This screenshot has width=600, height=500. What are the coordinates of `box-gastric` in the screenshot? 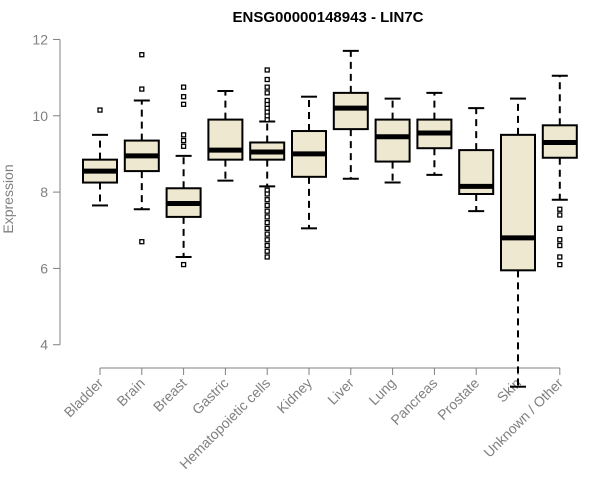 It's located at (225, 135).